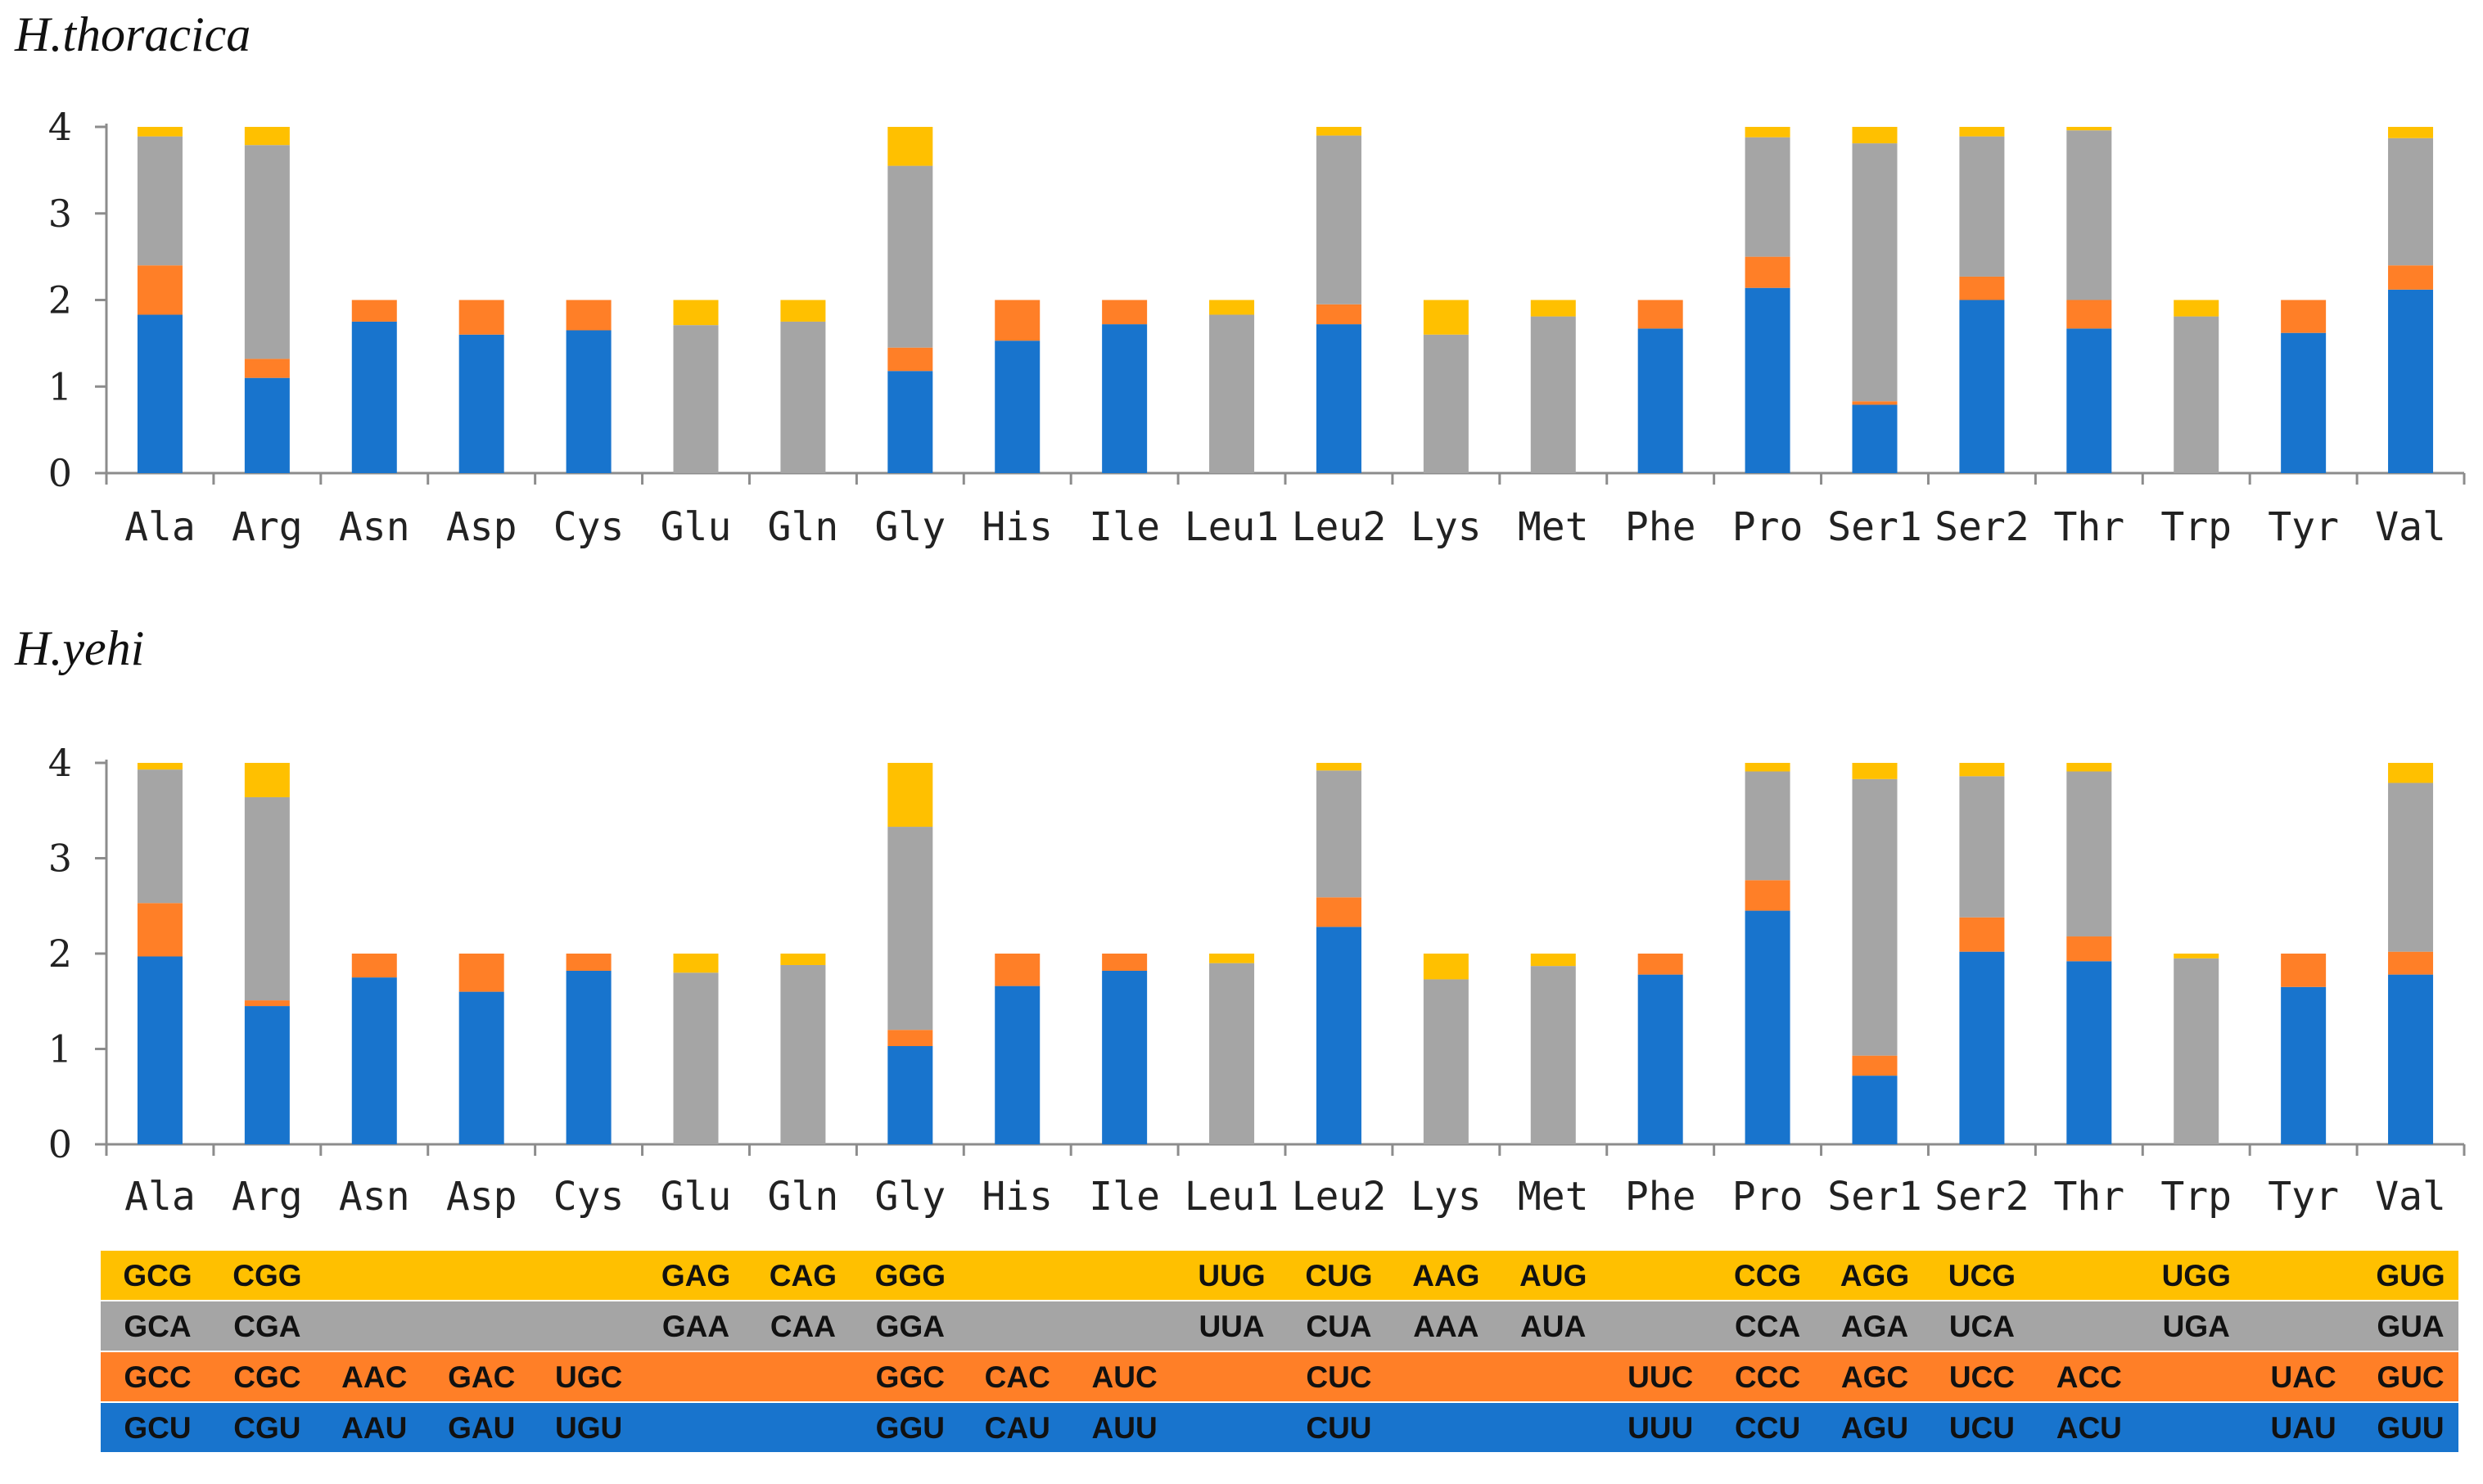  What do you see at coordinates (911, 1275) in the screenshot?
I see `codon-label: GGG` at bounding box center [911, 1275].